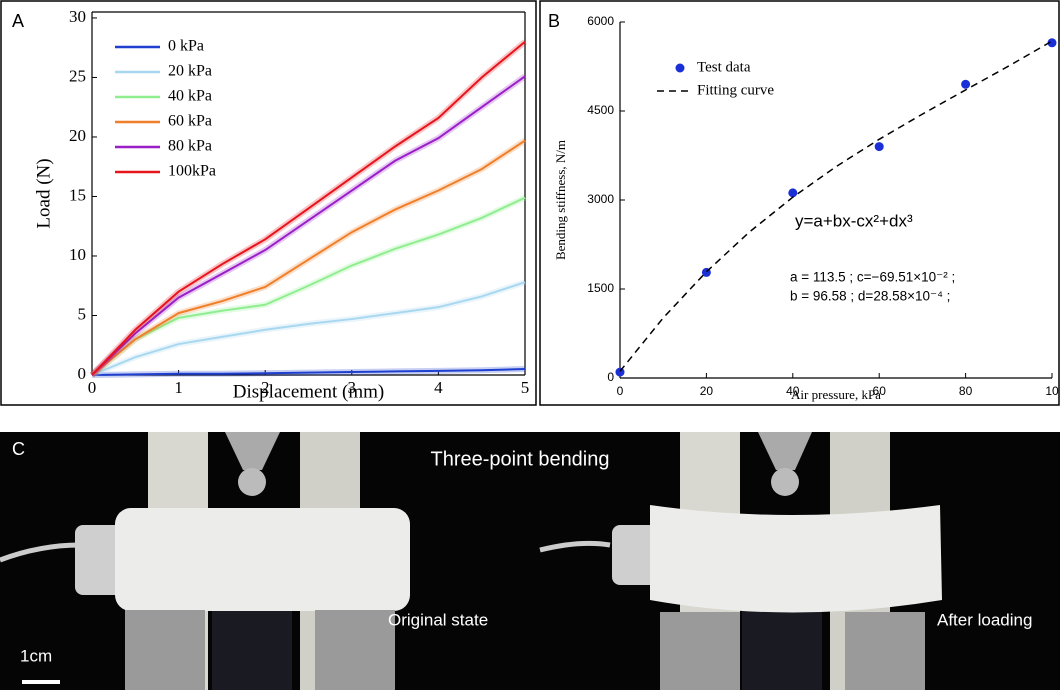 This screenshot has width=1060, height=690. Describe the element at coordinates (43, 193) in the screenshot. I see `y-axis-label: Load (N)` at that location.